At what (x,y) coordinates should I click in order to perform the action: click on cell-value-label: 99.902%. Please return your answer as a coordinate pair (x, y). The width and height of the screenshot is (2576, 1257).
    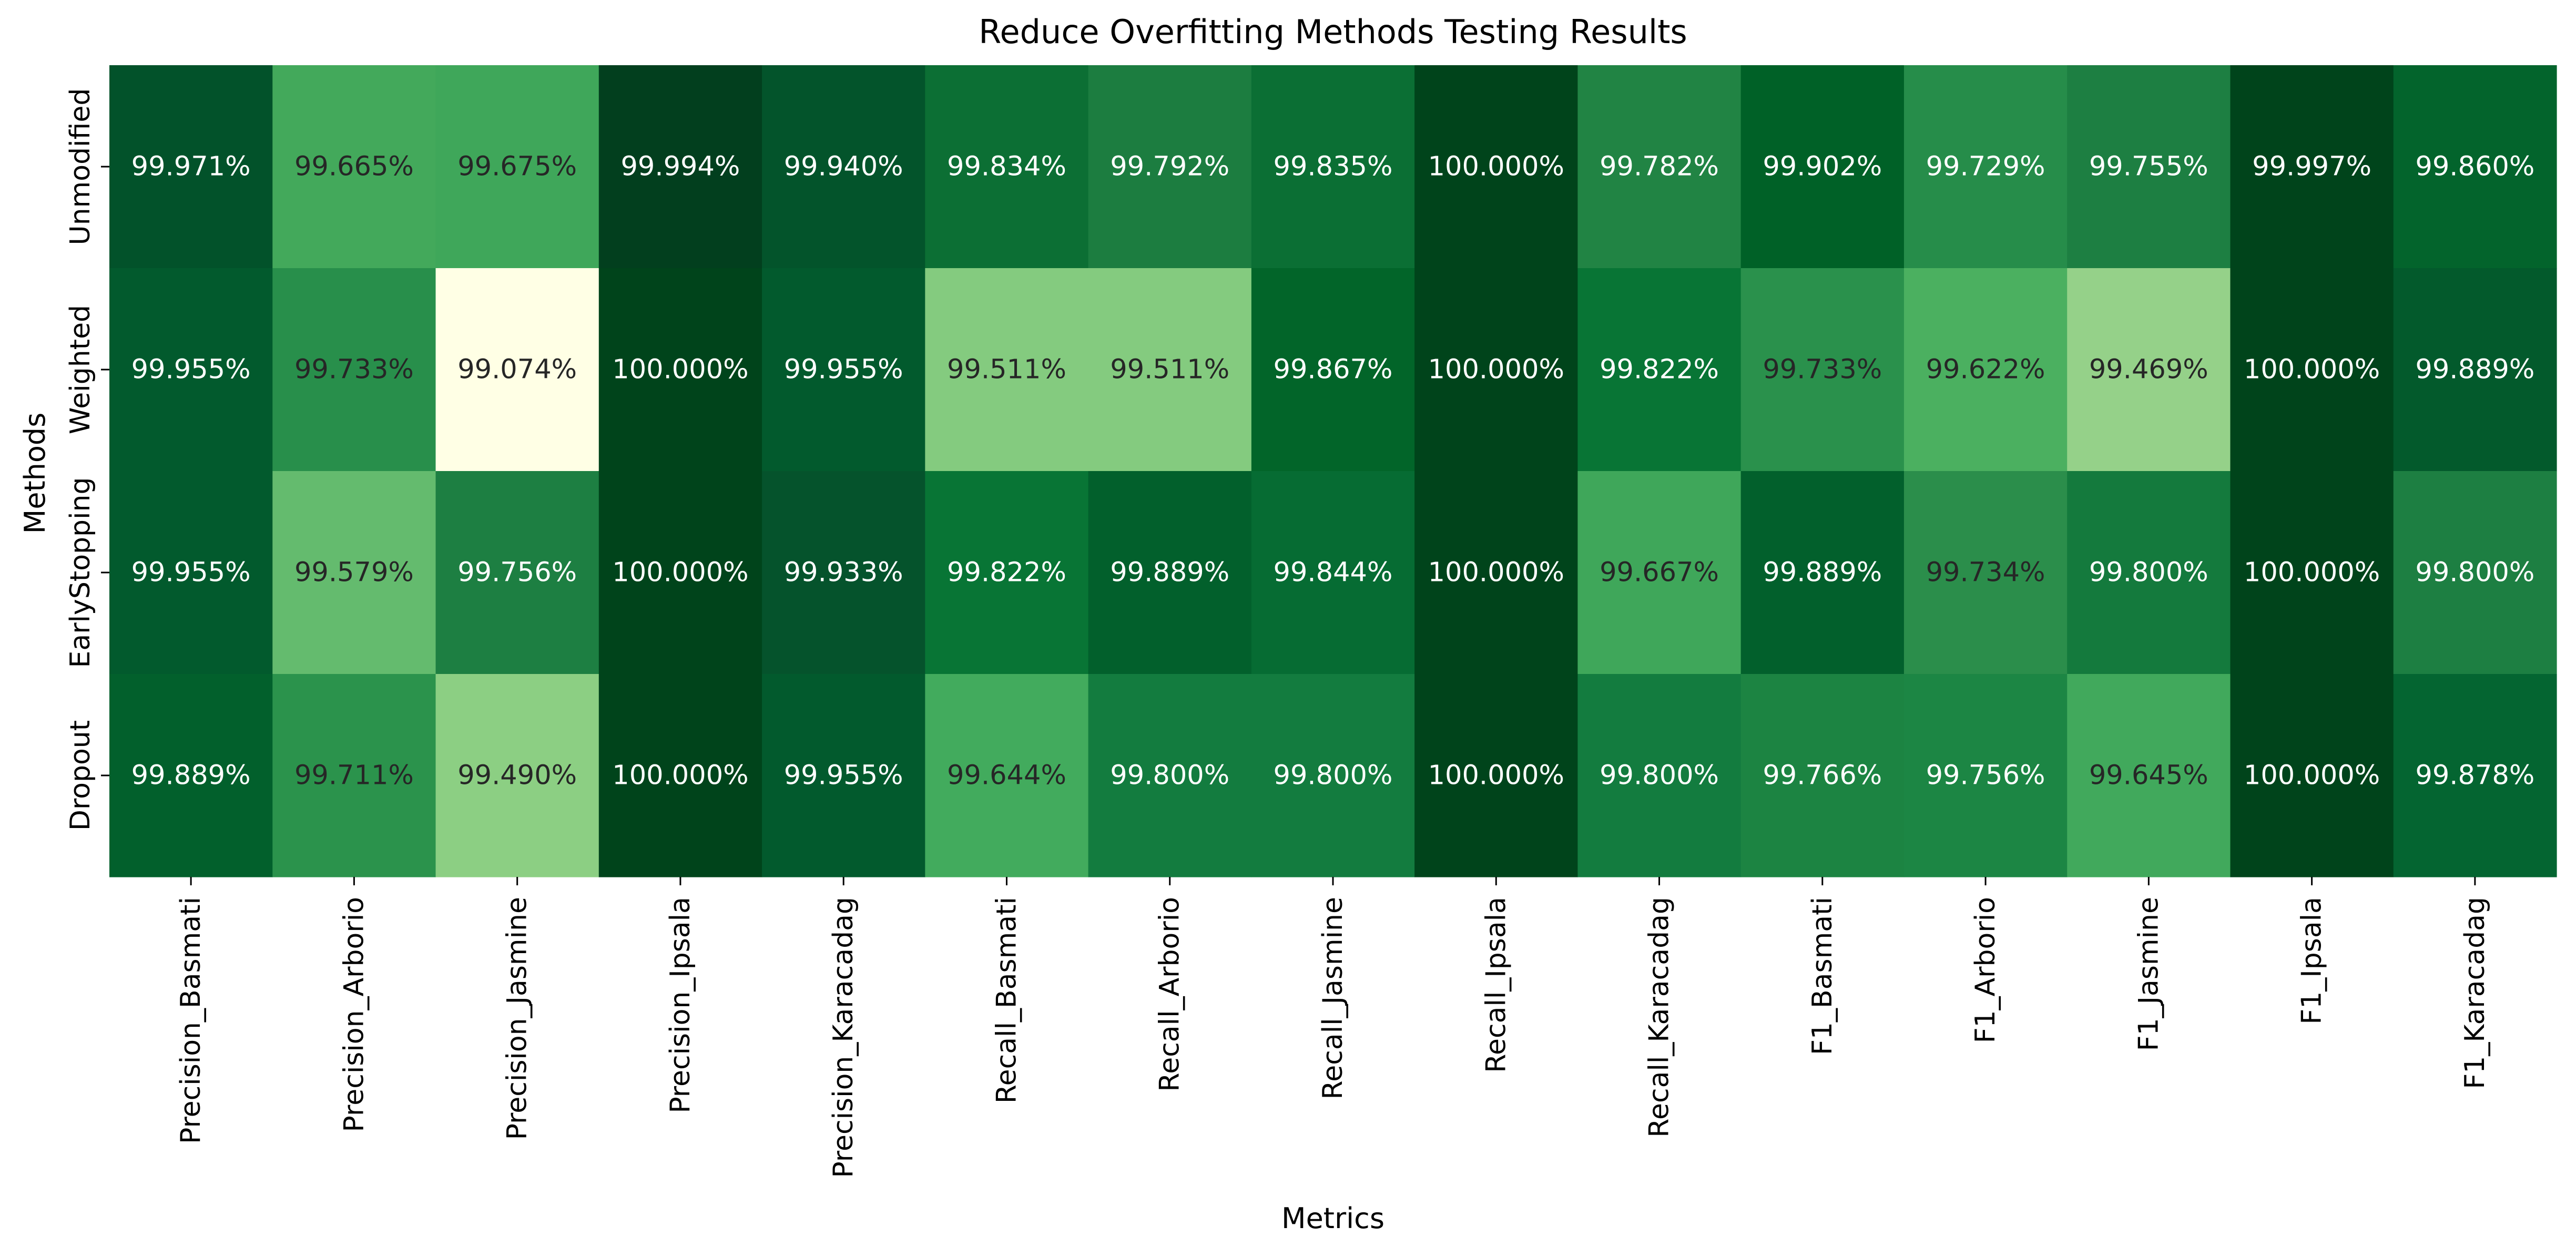
    Looking at the image, I should click on (1822, 166).